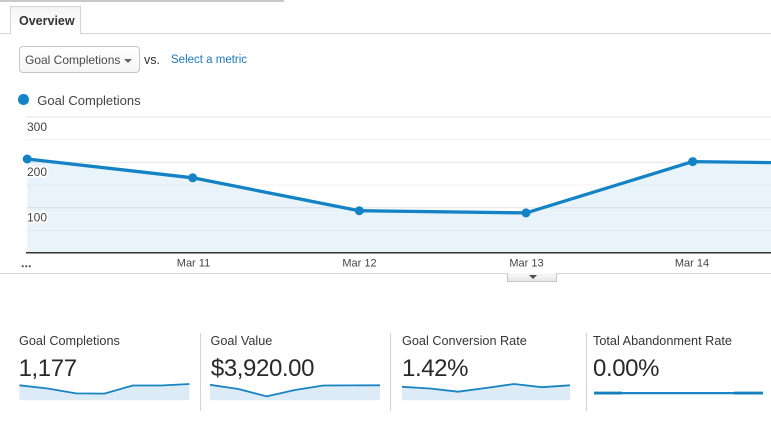  What do you see at coordinates (359, 263) in the screenshot?
I see `svg-text: Mar 12` at bounding box center [359, 263].